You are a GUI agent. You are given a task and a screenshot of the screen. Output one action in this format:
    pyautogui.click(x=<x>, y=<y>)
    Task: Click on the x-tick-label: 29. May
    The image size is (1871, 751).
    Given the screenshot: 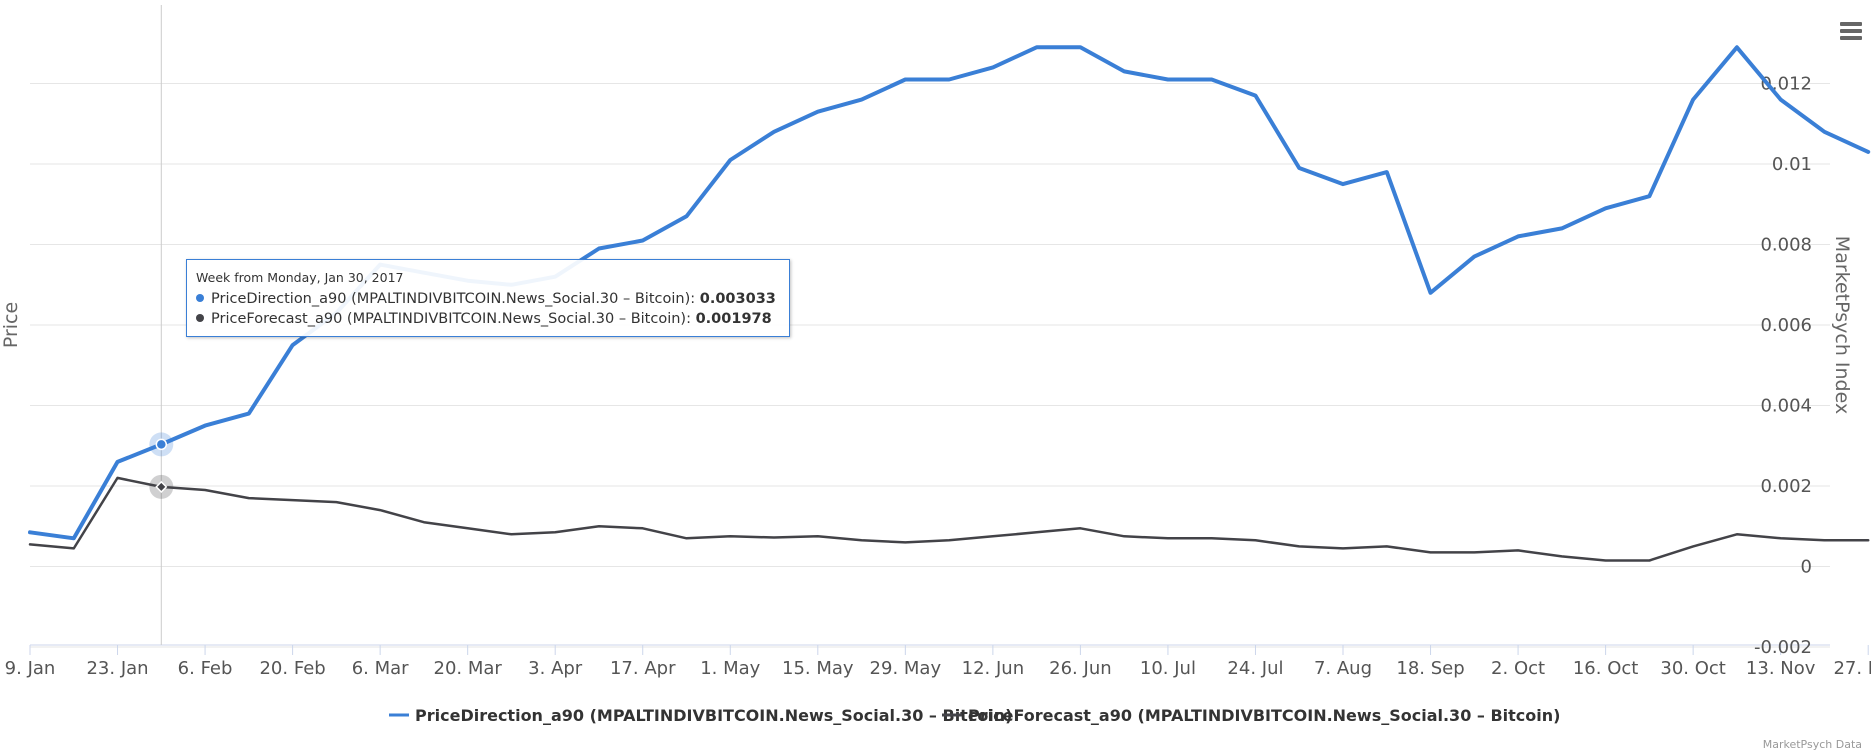 What is the action you would take?
    pyautogui.click(x=906, y=668)
    